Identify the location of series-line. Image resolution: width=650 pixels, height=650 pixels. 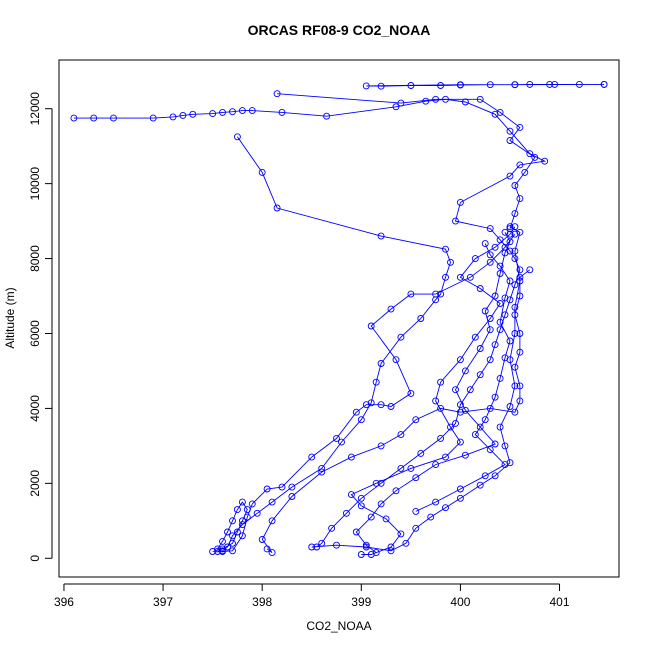
(406, 161).